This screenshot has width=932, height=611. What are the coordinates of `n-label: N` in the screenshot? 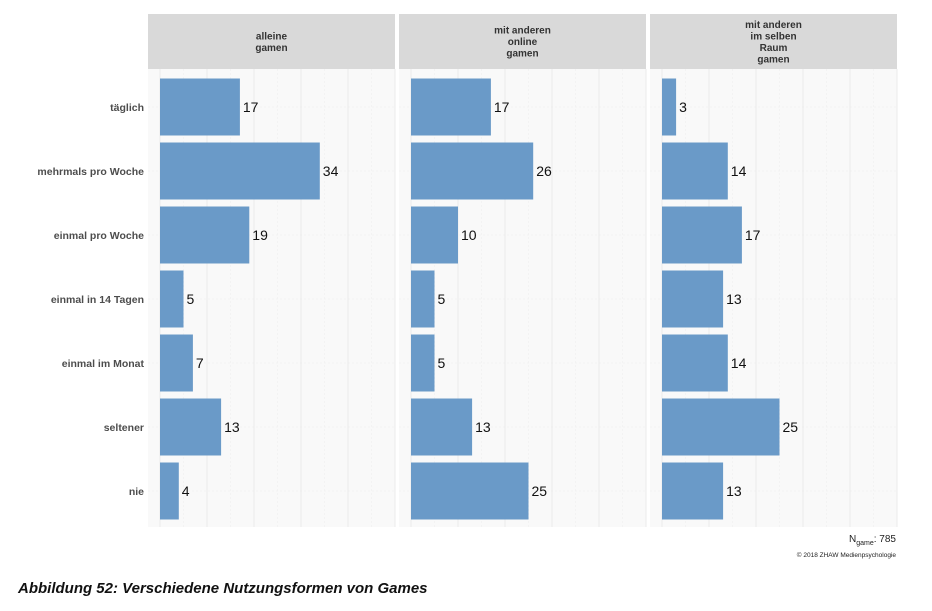 It's located at (852, 539).